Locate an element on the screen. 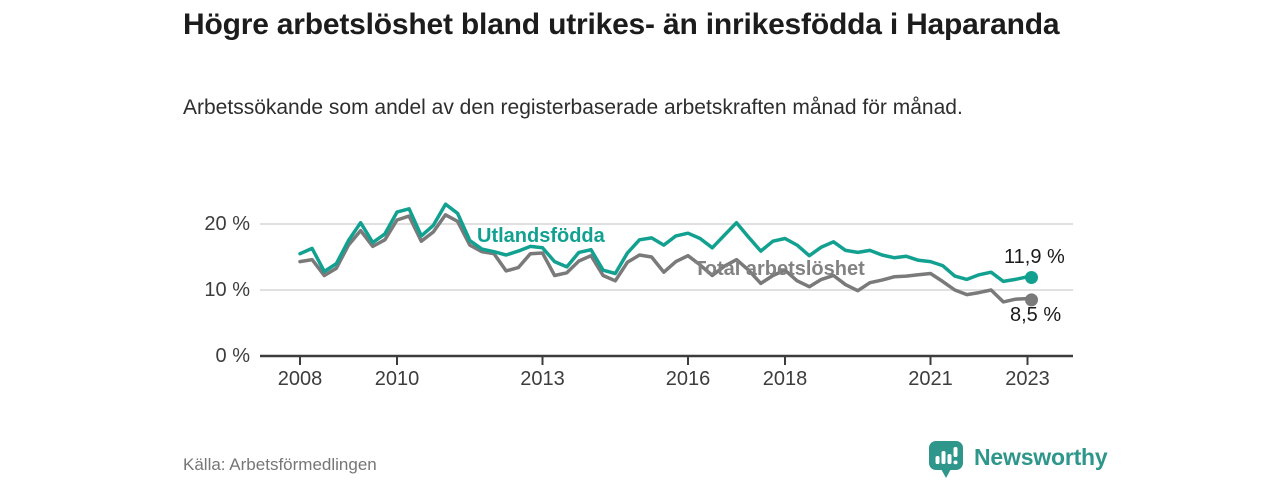  x-axis-tick-label: 2013 is located at coordinates (542, 379).